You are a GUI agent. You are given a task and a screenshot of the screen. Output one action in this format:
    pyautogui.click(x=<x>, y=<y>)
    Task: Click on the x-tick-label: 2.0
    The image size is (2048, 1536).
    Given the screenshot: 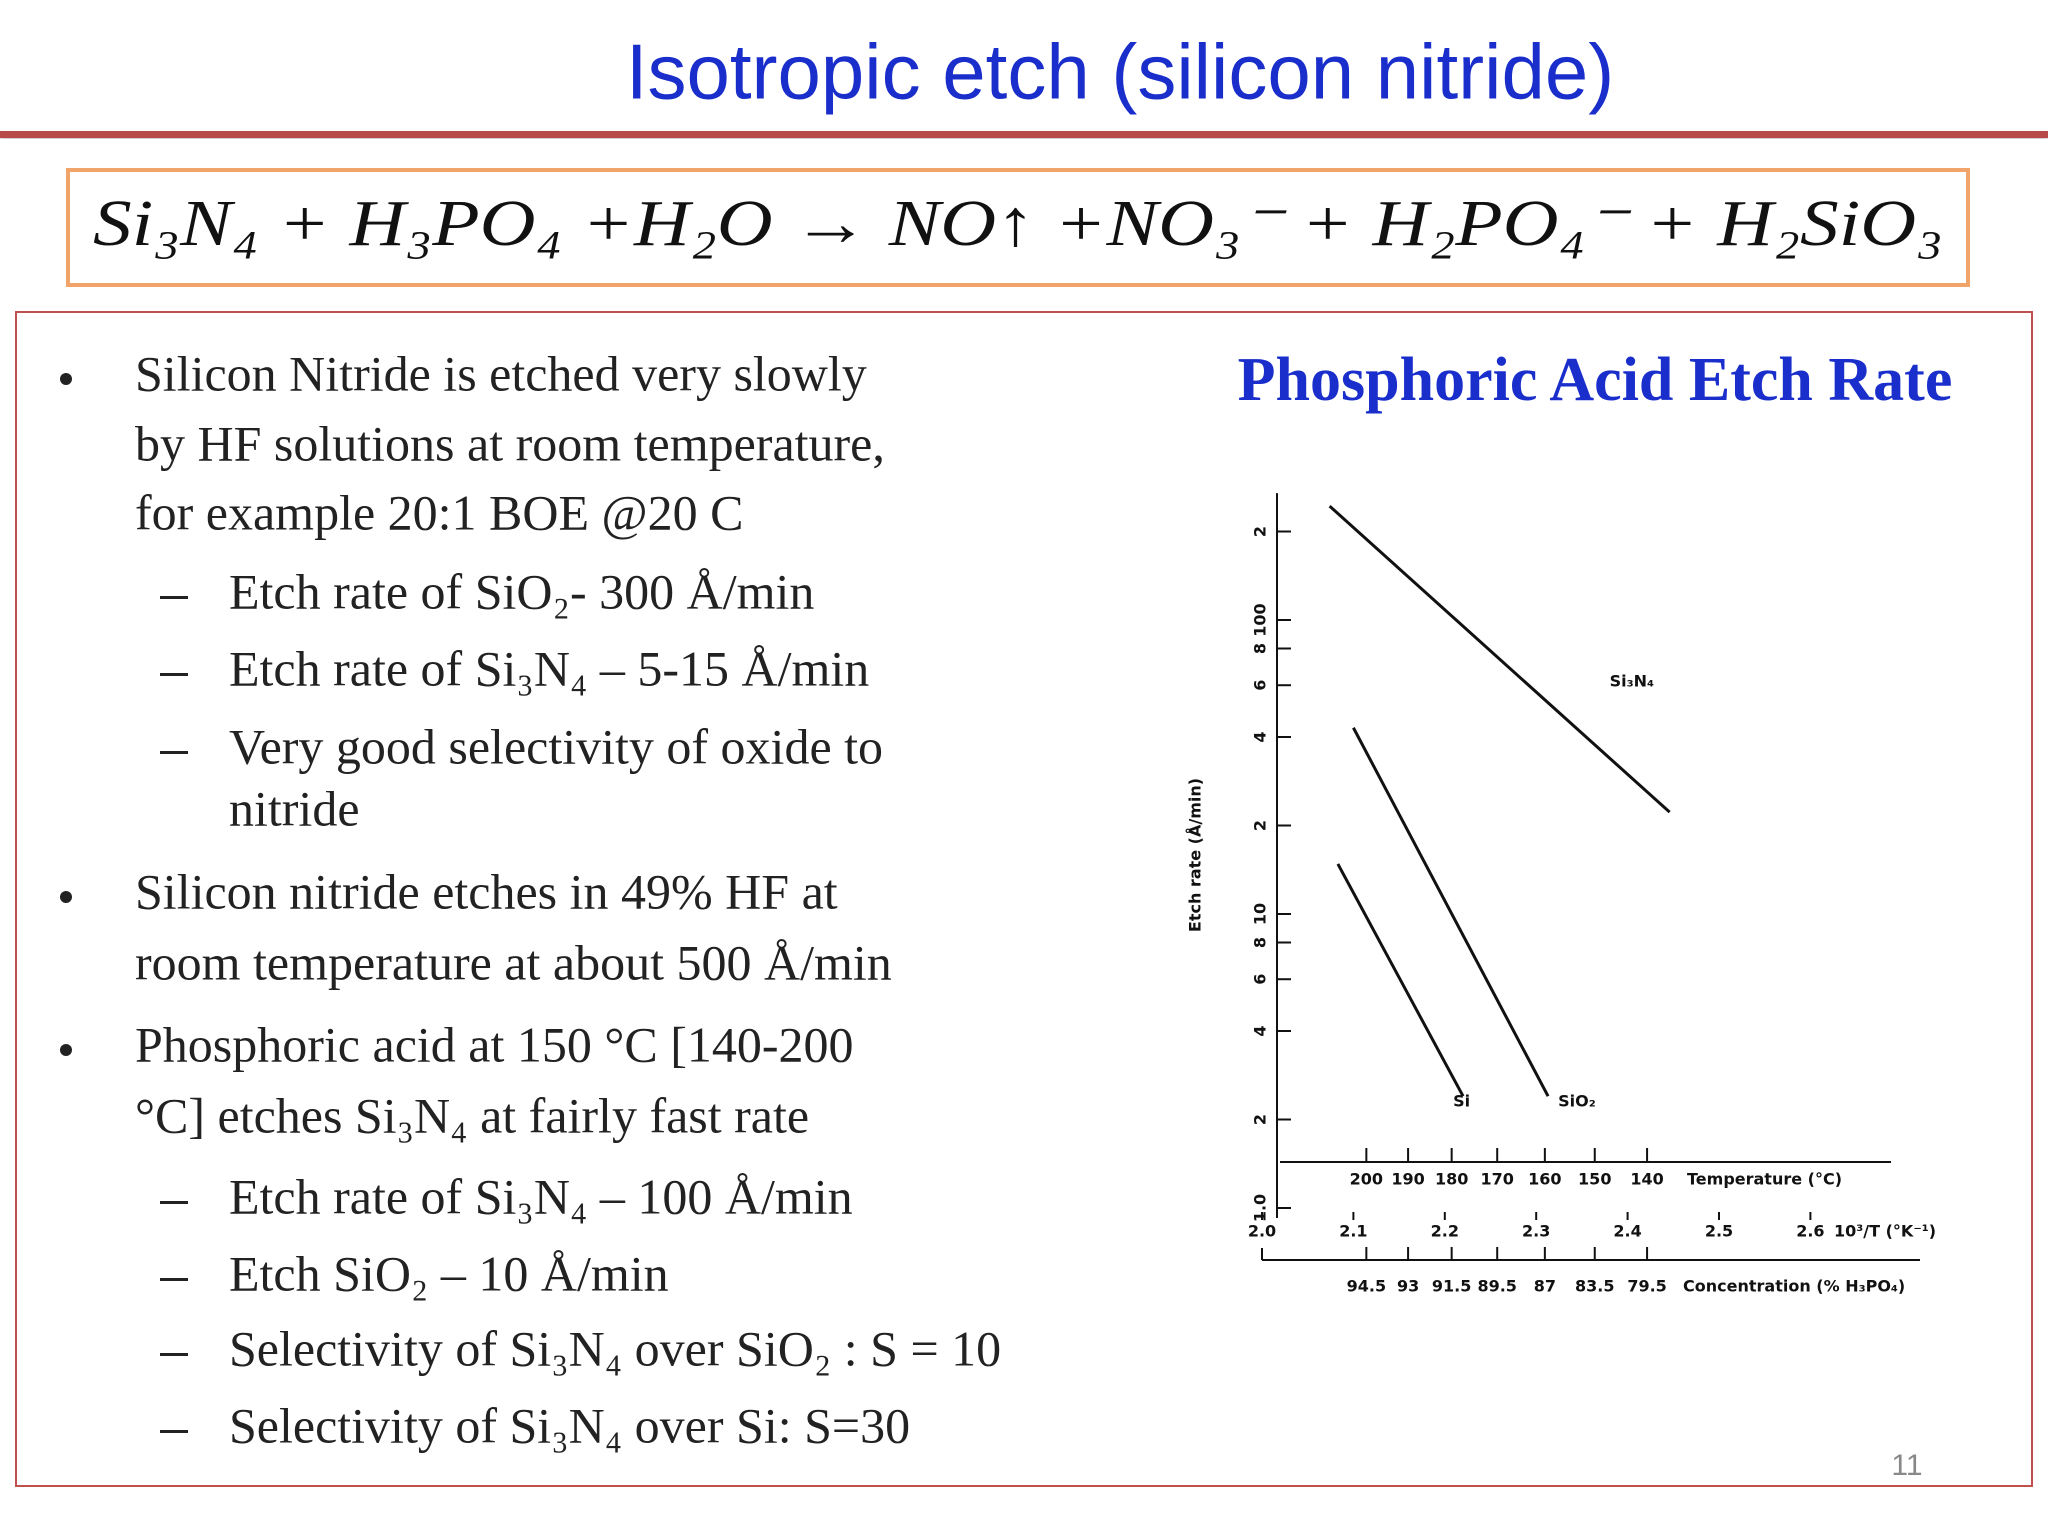 What is the action you would take?
    pyautogui.click(x=1262, y=1231)
    